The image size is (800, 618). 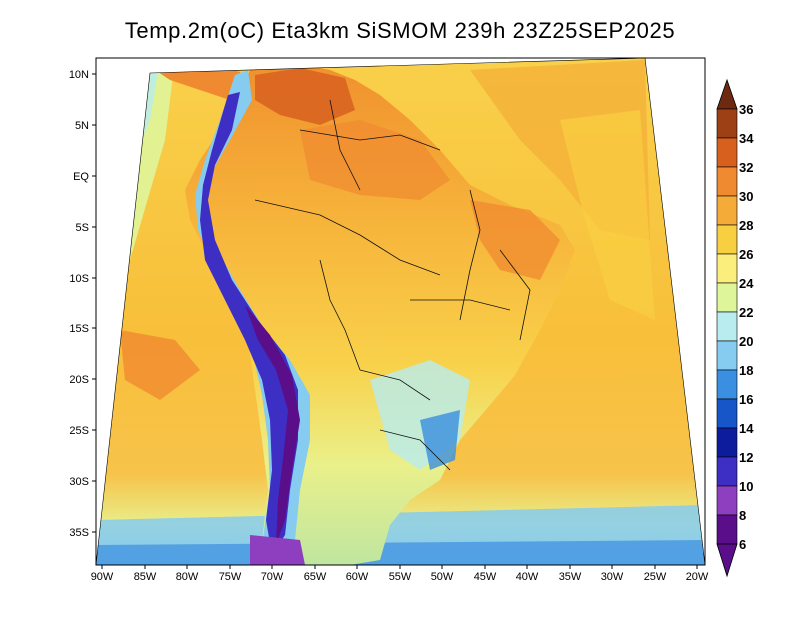 What do you see at coordinates (746, 196) in the screenshot?
I see `colorbar-label: 30` at bounding box center [746, 196].